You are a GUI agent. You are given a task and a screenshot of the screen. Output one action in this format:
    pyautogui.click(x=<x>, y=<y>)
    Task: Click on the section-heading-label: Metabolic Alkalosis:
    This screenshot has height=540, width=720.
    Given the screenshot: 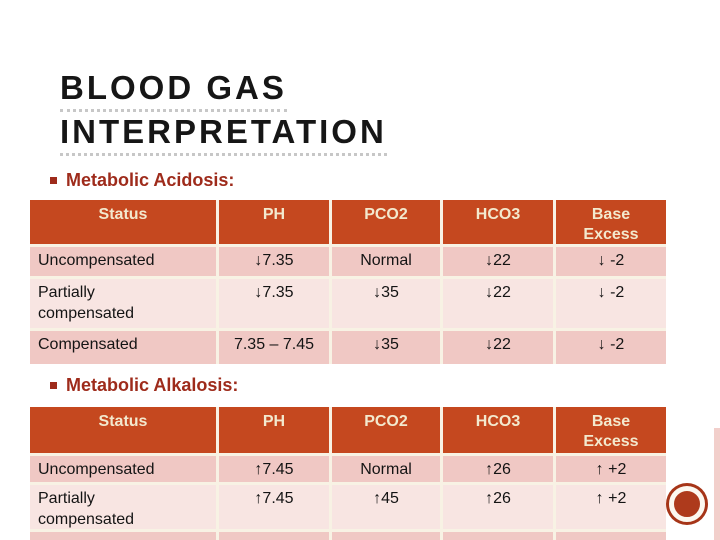 What is the action you would take?
    pyautogui.click(x=152, y=385)
    